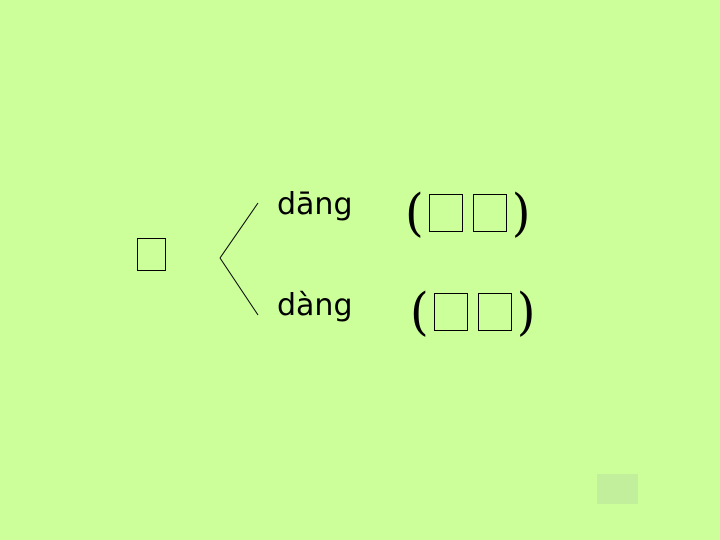 Image resolution: width=720 pixels, height=540 pixels. What do you see at coordinates (239, 286) in the screenshot?
I see `branch-line-bottom` at bounding box center [239, 286].